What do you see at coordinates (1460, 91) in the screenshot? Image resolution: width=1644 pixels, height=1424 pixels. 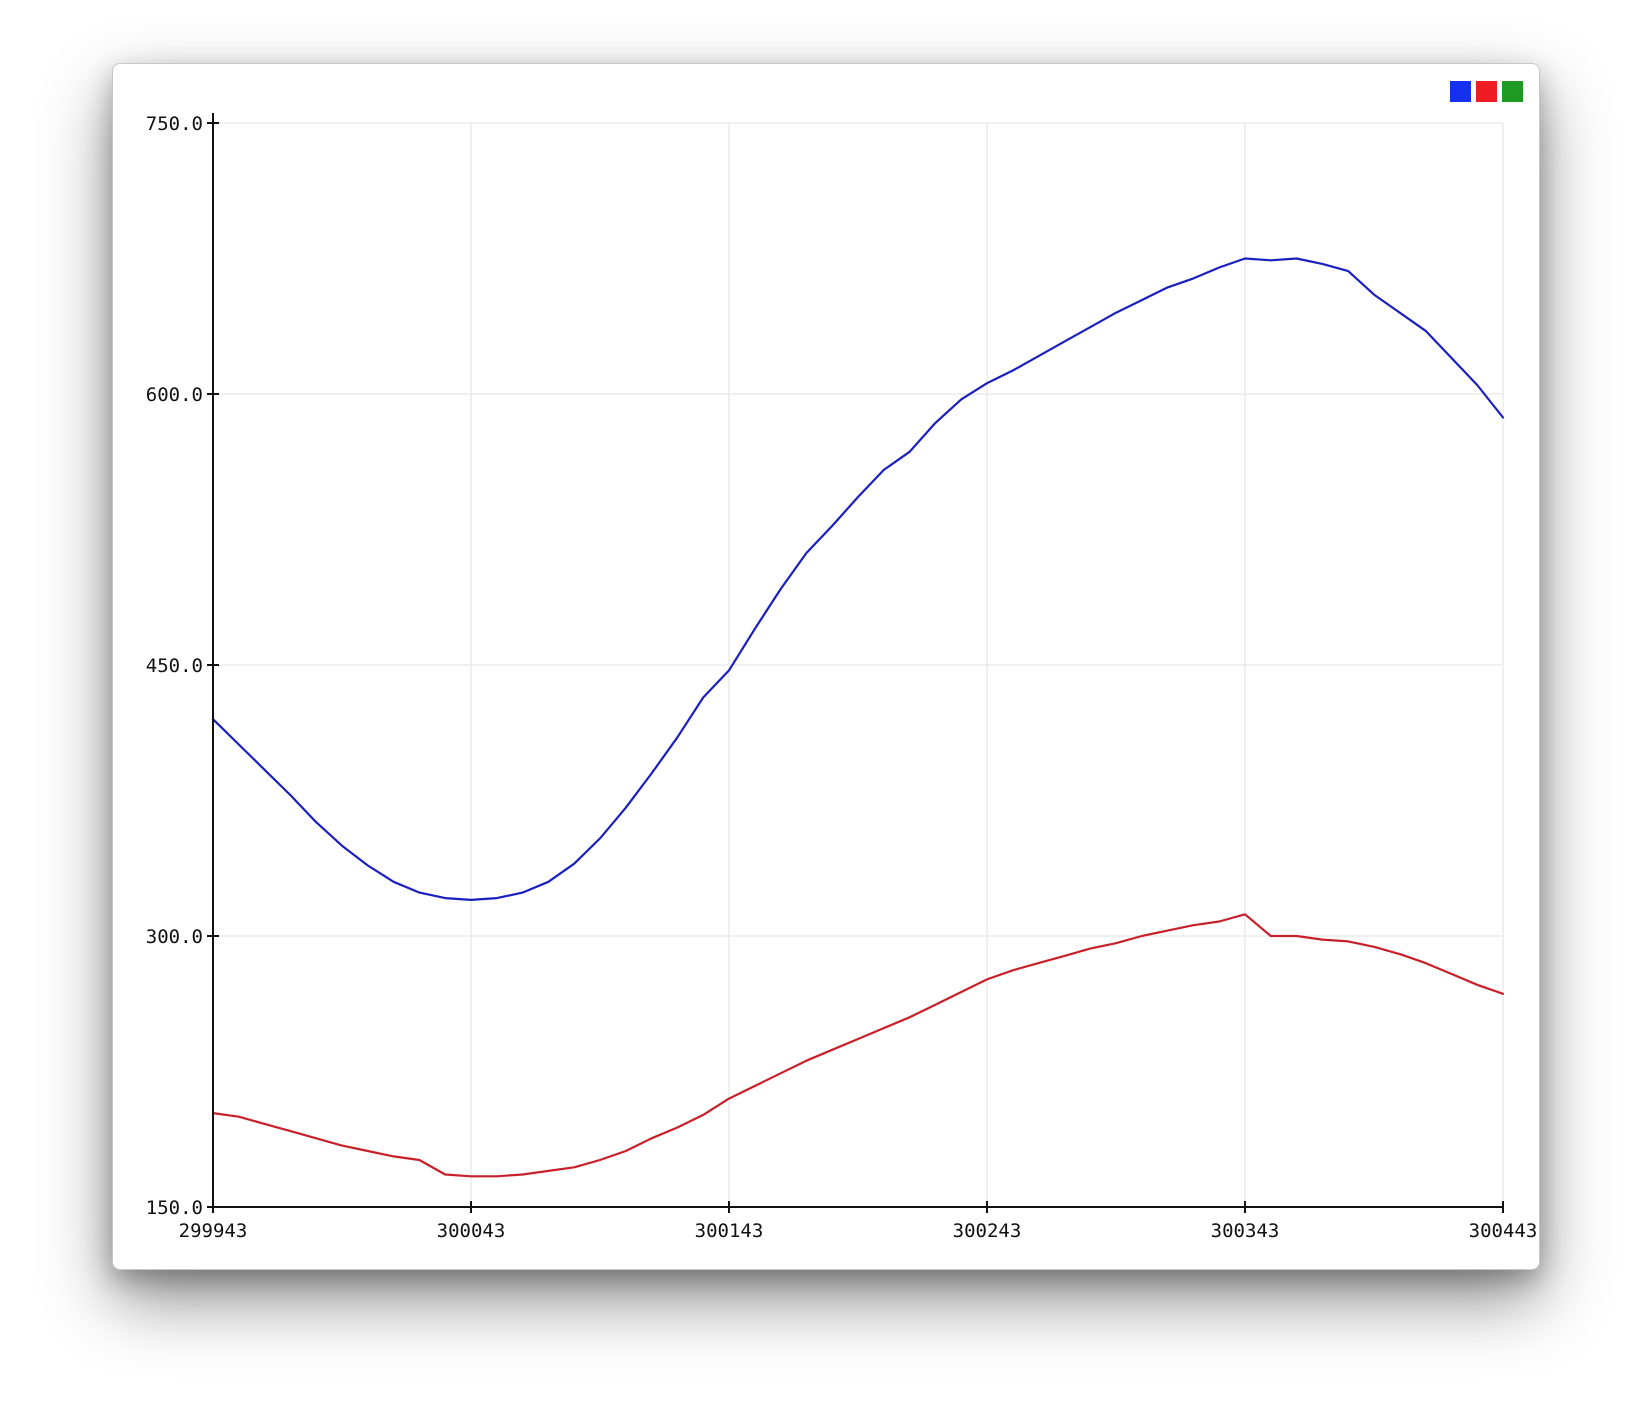 I see `legend-swatch-blue` at bounding box center [1460, 91].